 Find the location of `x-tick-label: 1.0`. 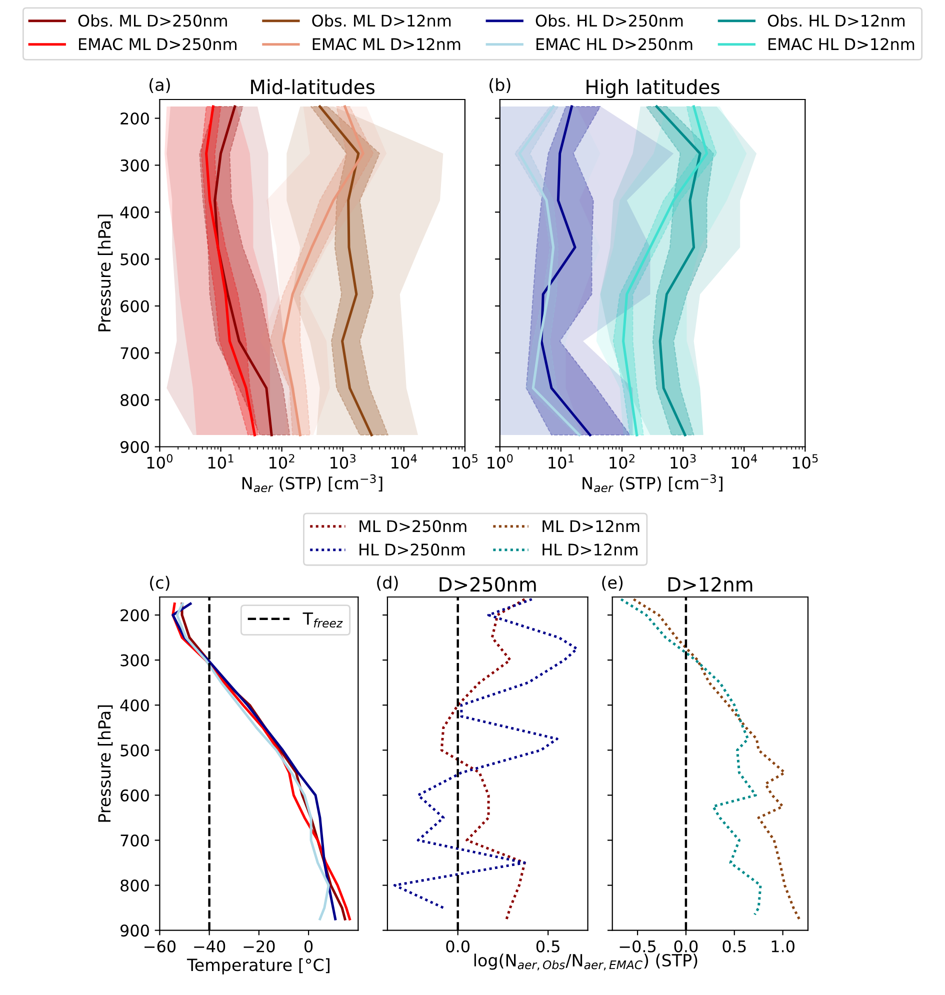

x-tick-label: 1.0 is located at coordinates (783, 946).